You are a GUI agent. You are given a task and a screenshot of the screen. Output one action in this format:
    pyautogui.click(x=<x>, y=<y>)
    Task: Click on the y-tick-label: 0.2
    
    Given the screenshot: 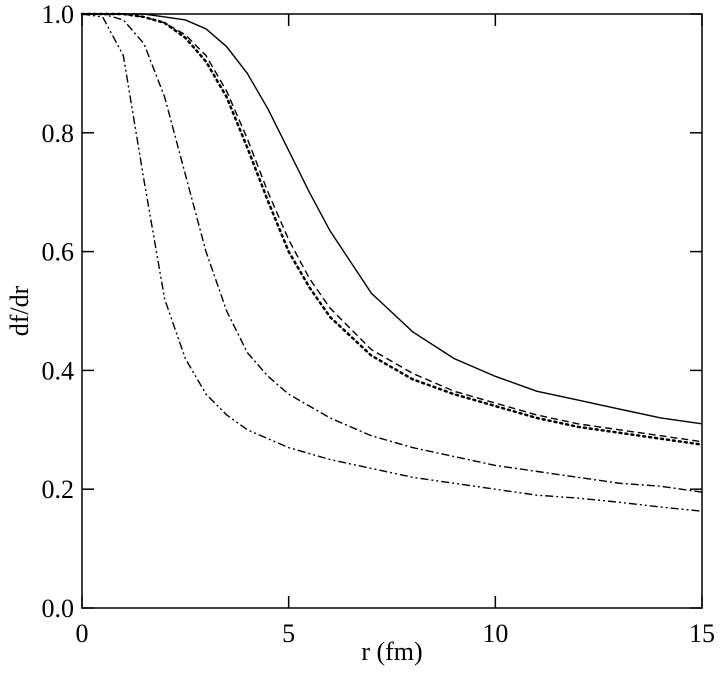 What is the action you would take?
    pyautogui.click(x=58, y=489)
    